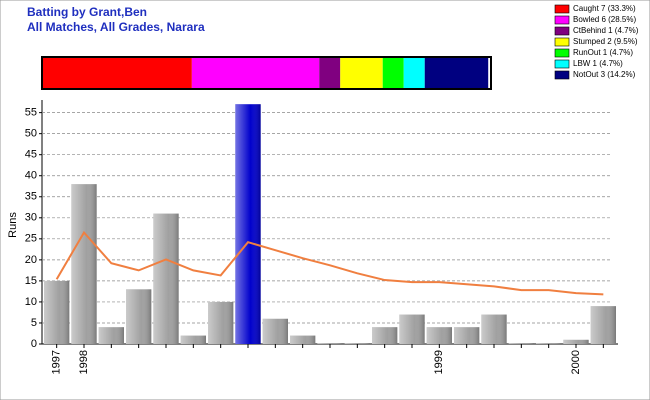  What do you see at coordinates (31, 176) in the screenshot?
I see `y-tick-label: 40` at bounding box center [31, 176].